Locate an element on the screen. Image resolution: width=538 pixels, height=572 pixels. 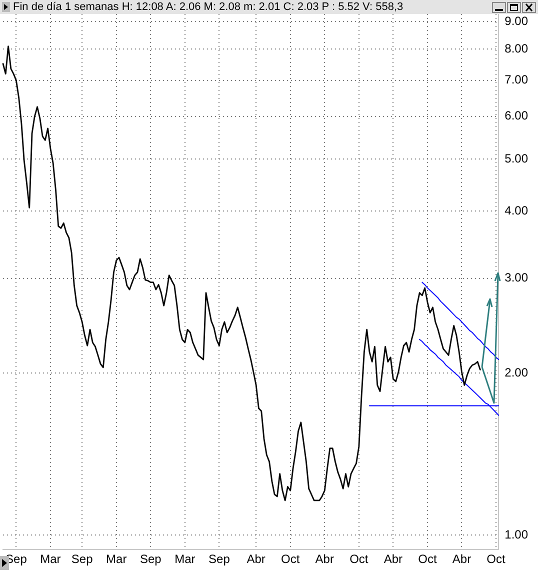
y-tick-label: 5.00 is located at coordinates (516, 158).